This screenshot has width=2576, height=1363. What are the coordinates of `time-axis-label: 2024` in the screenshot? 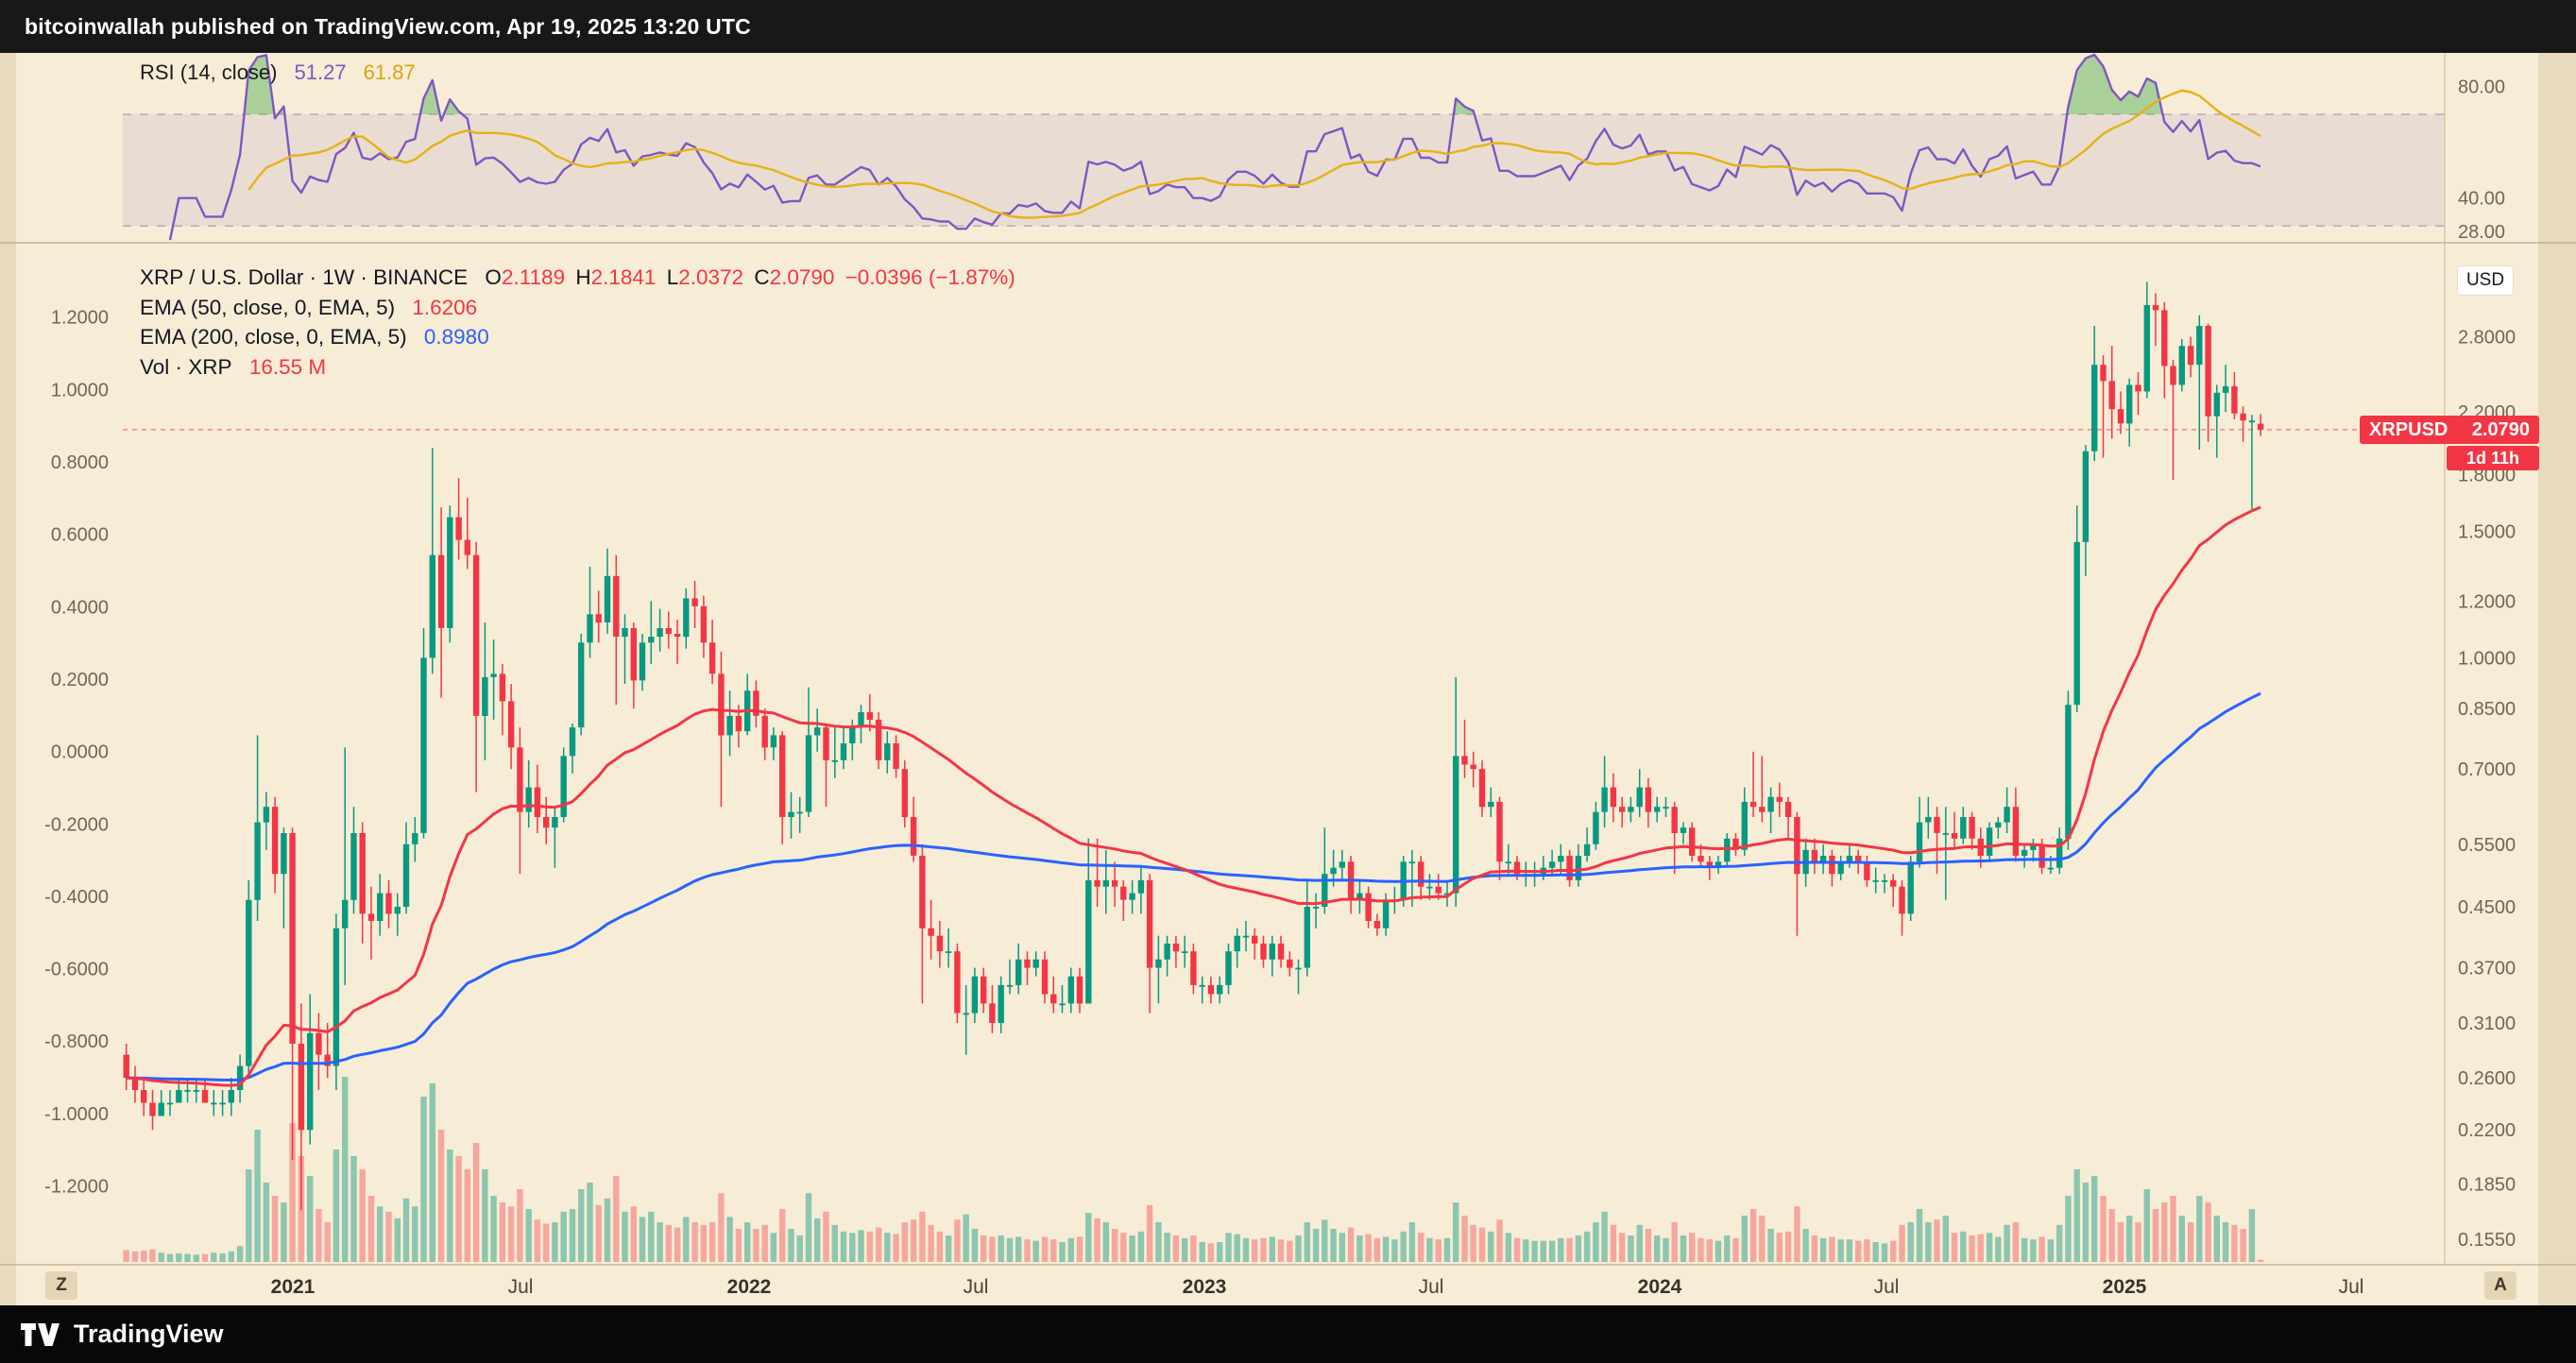 It's located at (1660, 1287).